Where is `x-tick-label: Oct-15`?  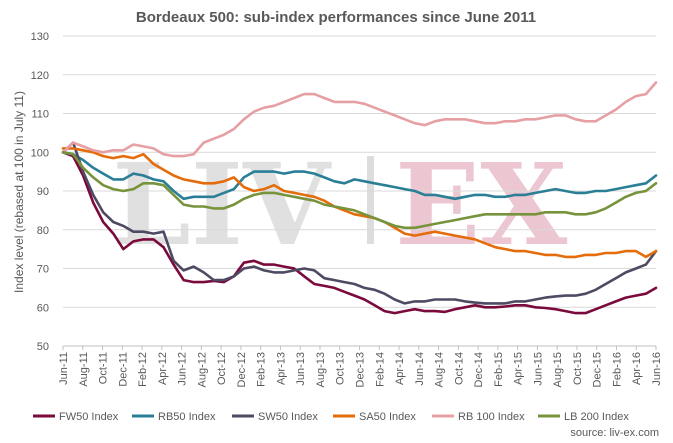 x-tick-label: Oct-15 is located at coordinates (578, 368).